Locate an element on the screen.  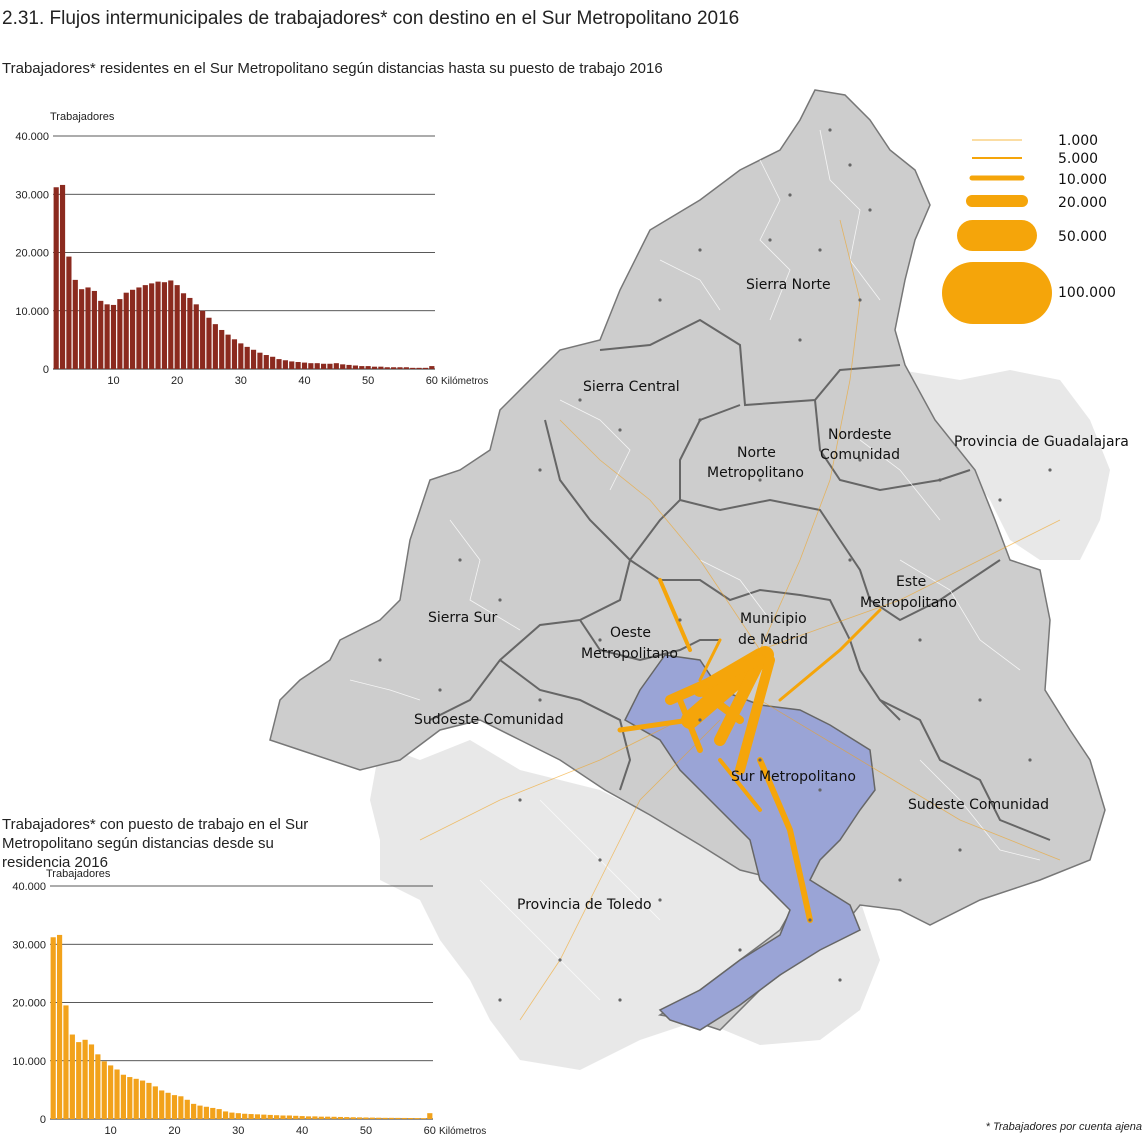
y-tick-label: 30.000 is located at coordinates (29, 945).